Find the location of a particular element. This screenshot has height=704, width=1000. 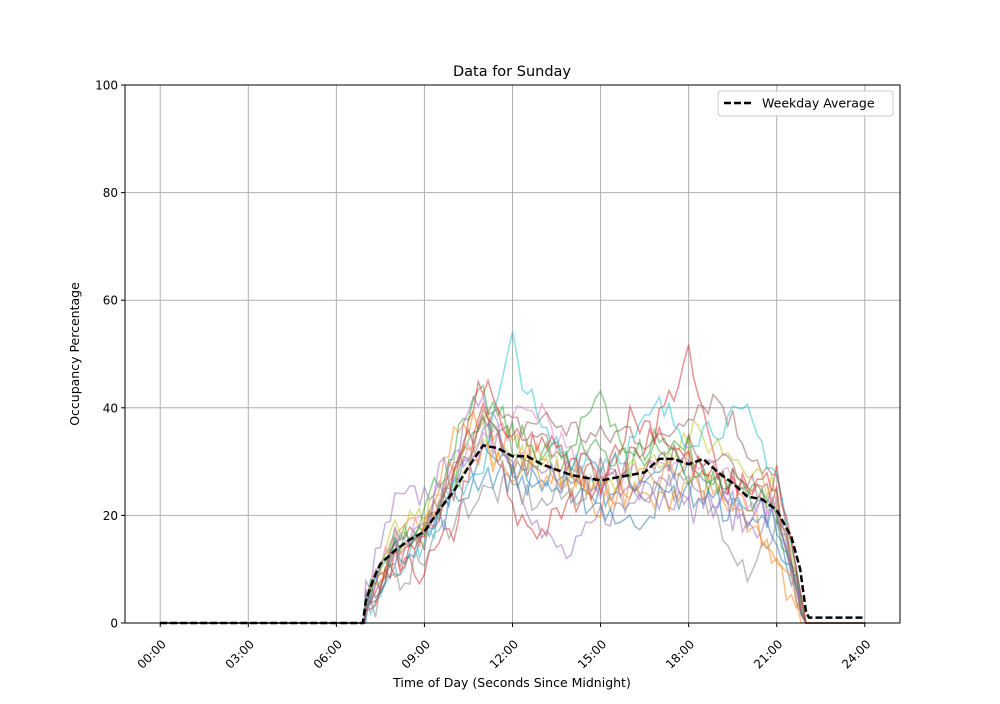

y-tick-label: 40 is located at coordinates (110, 408).